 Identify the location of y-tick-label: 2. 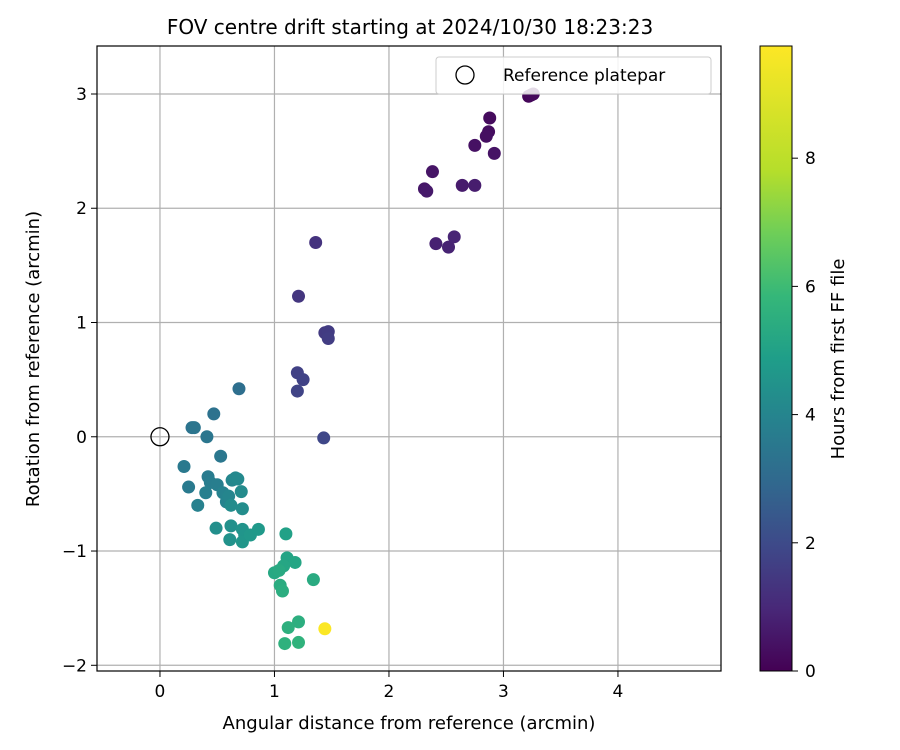
(81, 209).